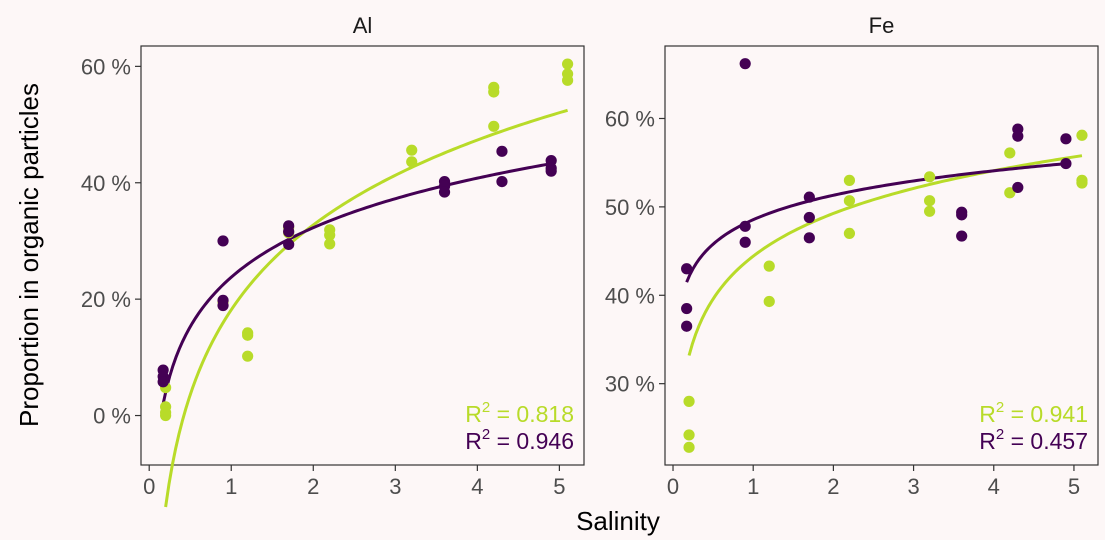 The image size is (1105, 540). Describe the element at coordinates (882, 25) in the screenshot. I see `facet-title: Fe` at that location.